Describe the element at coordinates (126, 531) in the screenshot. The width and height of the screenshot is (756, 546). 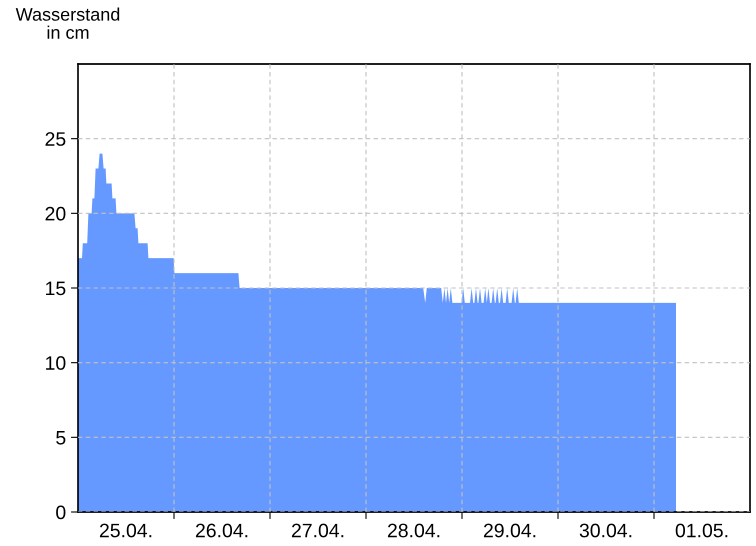
I see `x-tick-label: 25.04.` at that location.